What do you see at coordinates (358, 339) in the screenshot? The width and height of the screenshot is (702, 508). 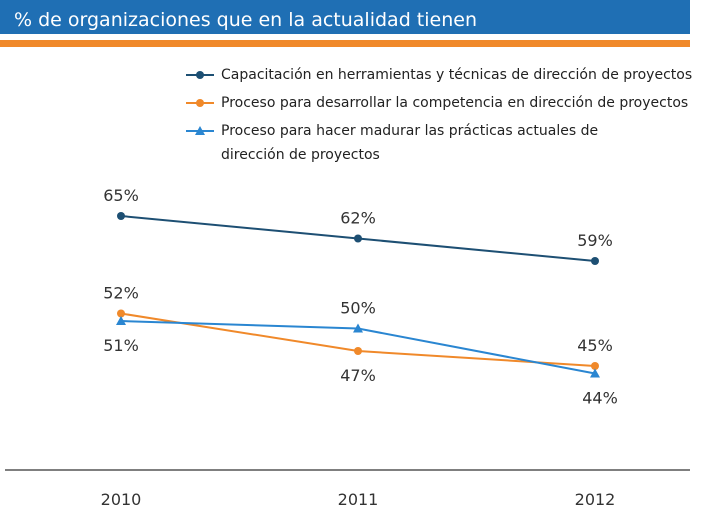 I see `series-line` at bounding box center [358, 339].